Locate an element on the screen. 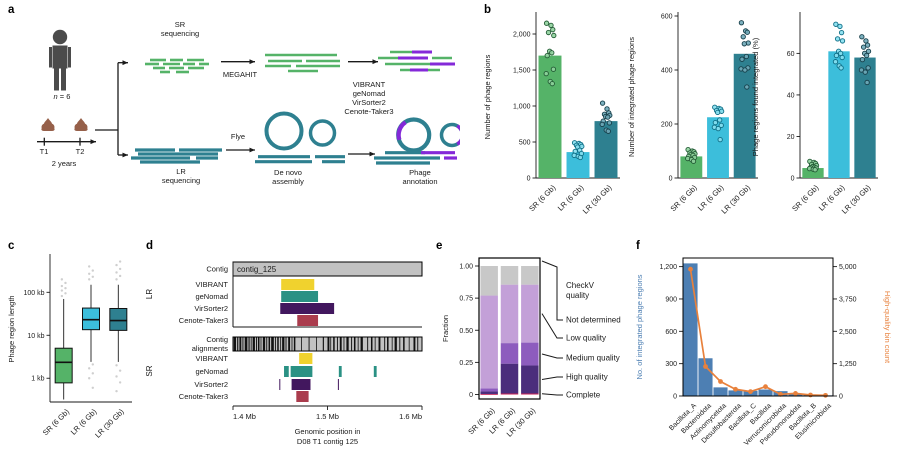  cohort-size-label: n = 6 is located at coordinates (62, 96).